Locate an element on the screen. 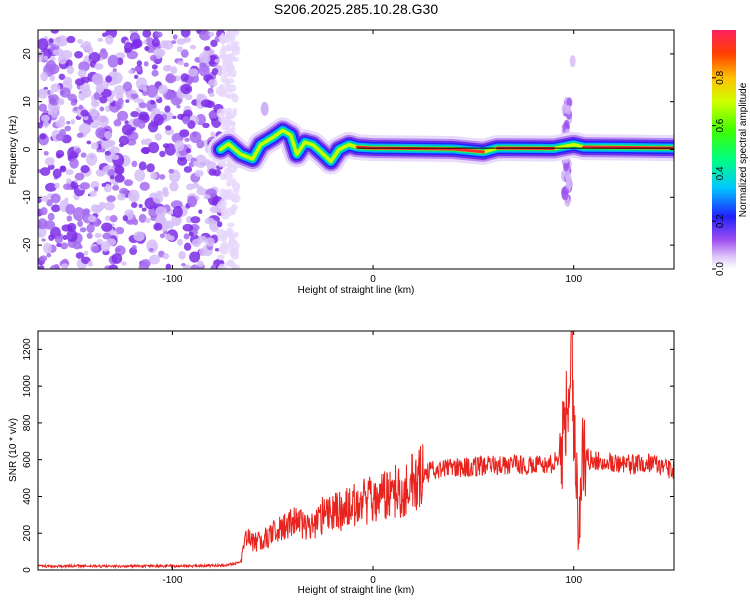  x-tick-label: 100 is located at coordinates (573, 279).